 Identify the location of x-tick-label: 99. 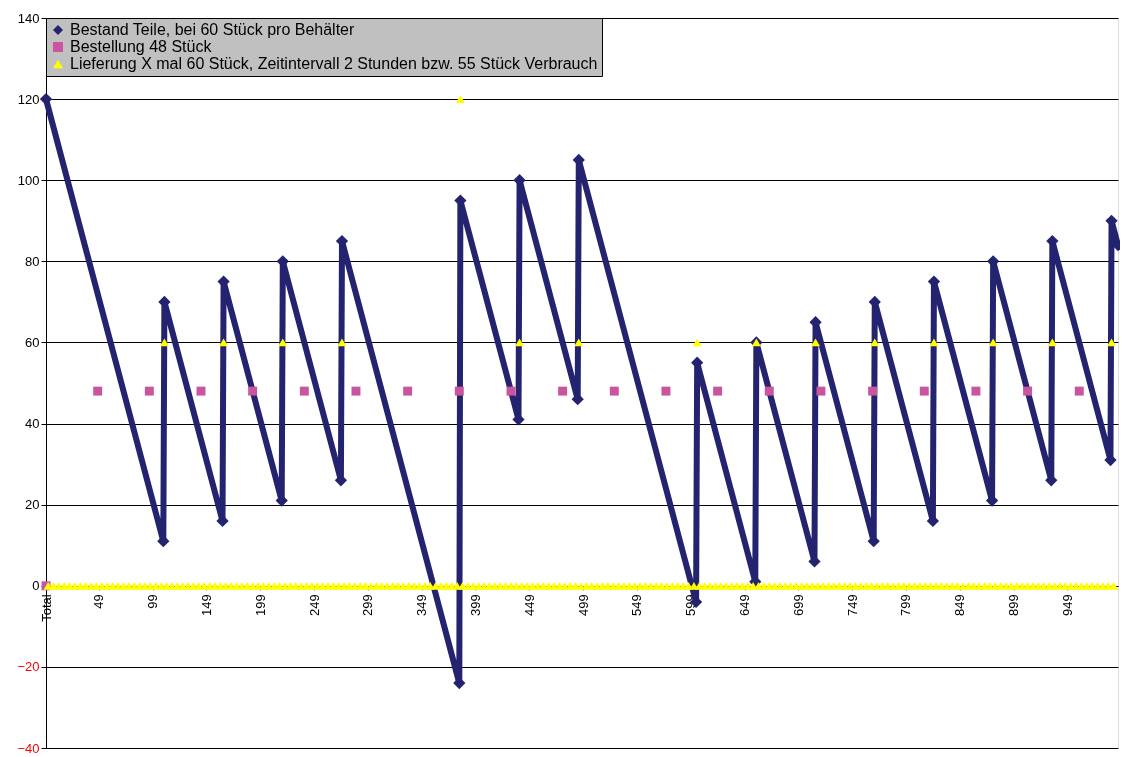
(153, 601).